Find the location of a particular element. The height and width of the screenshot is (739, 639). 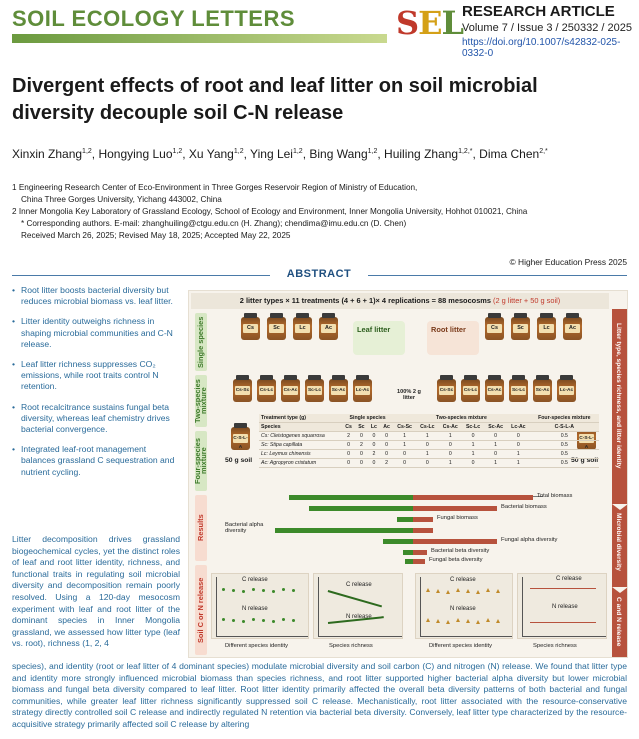

table-cell: Sc: Stipa capillata is located at coordinates (301, 445).